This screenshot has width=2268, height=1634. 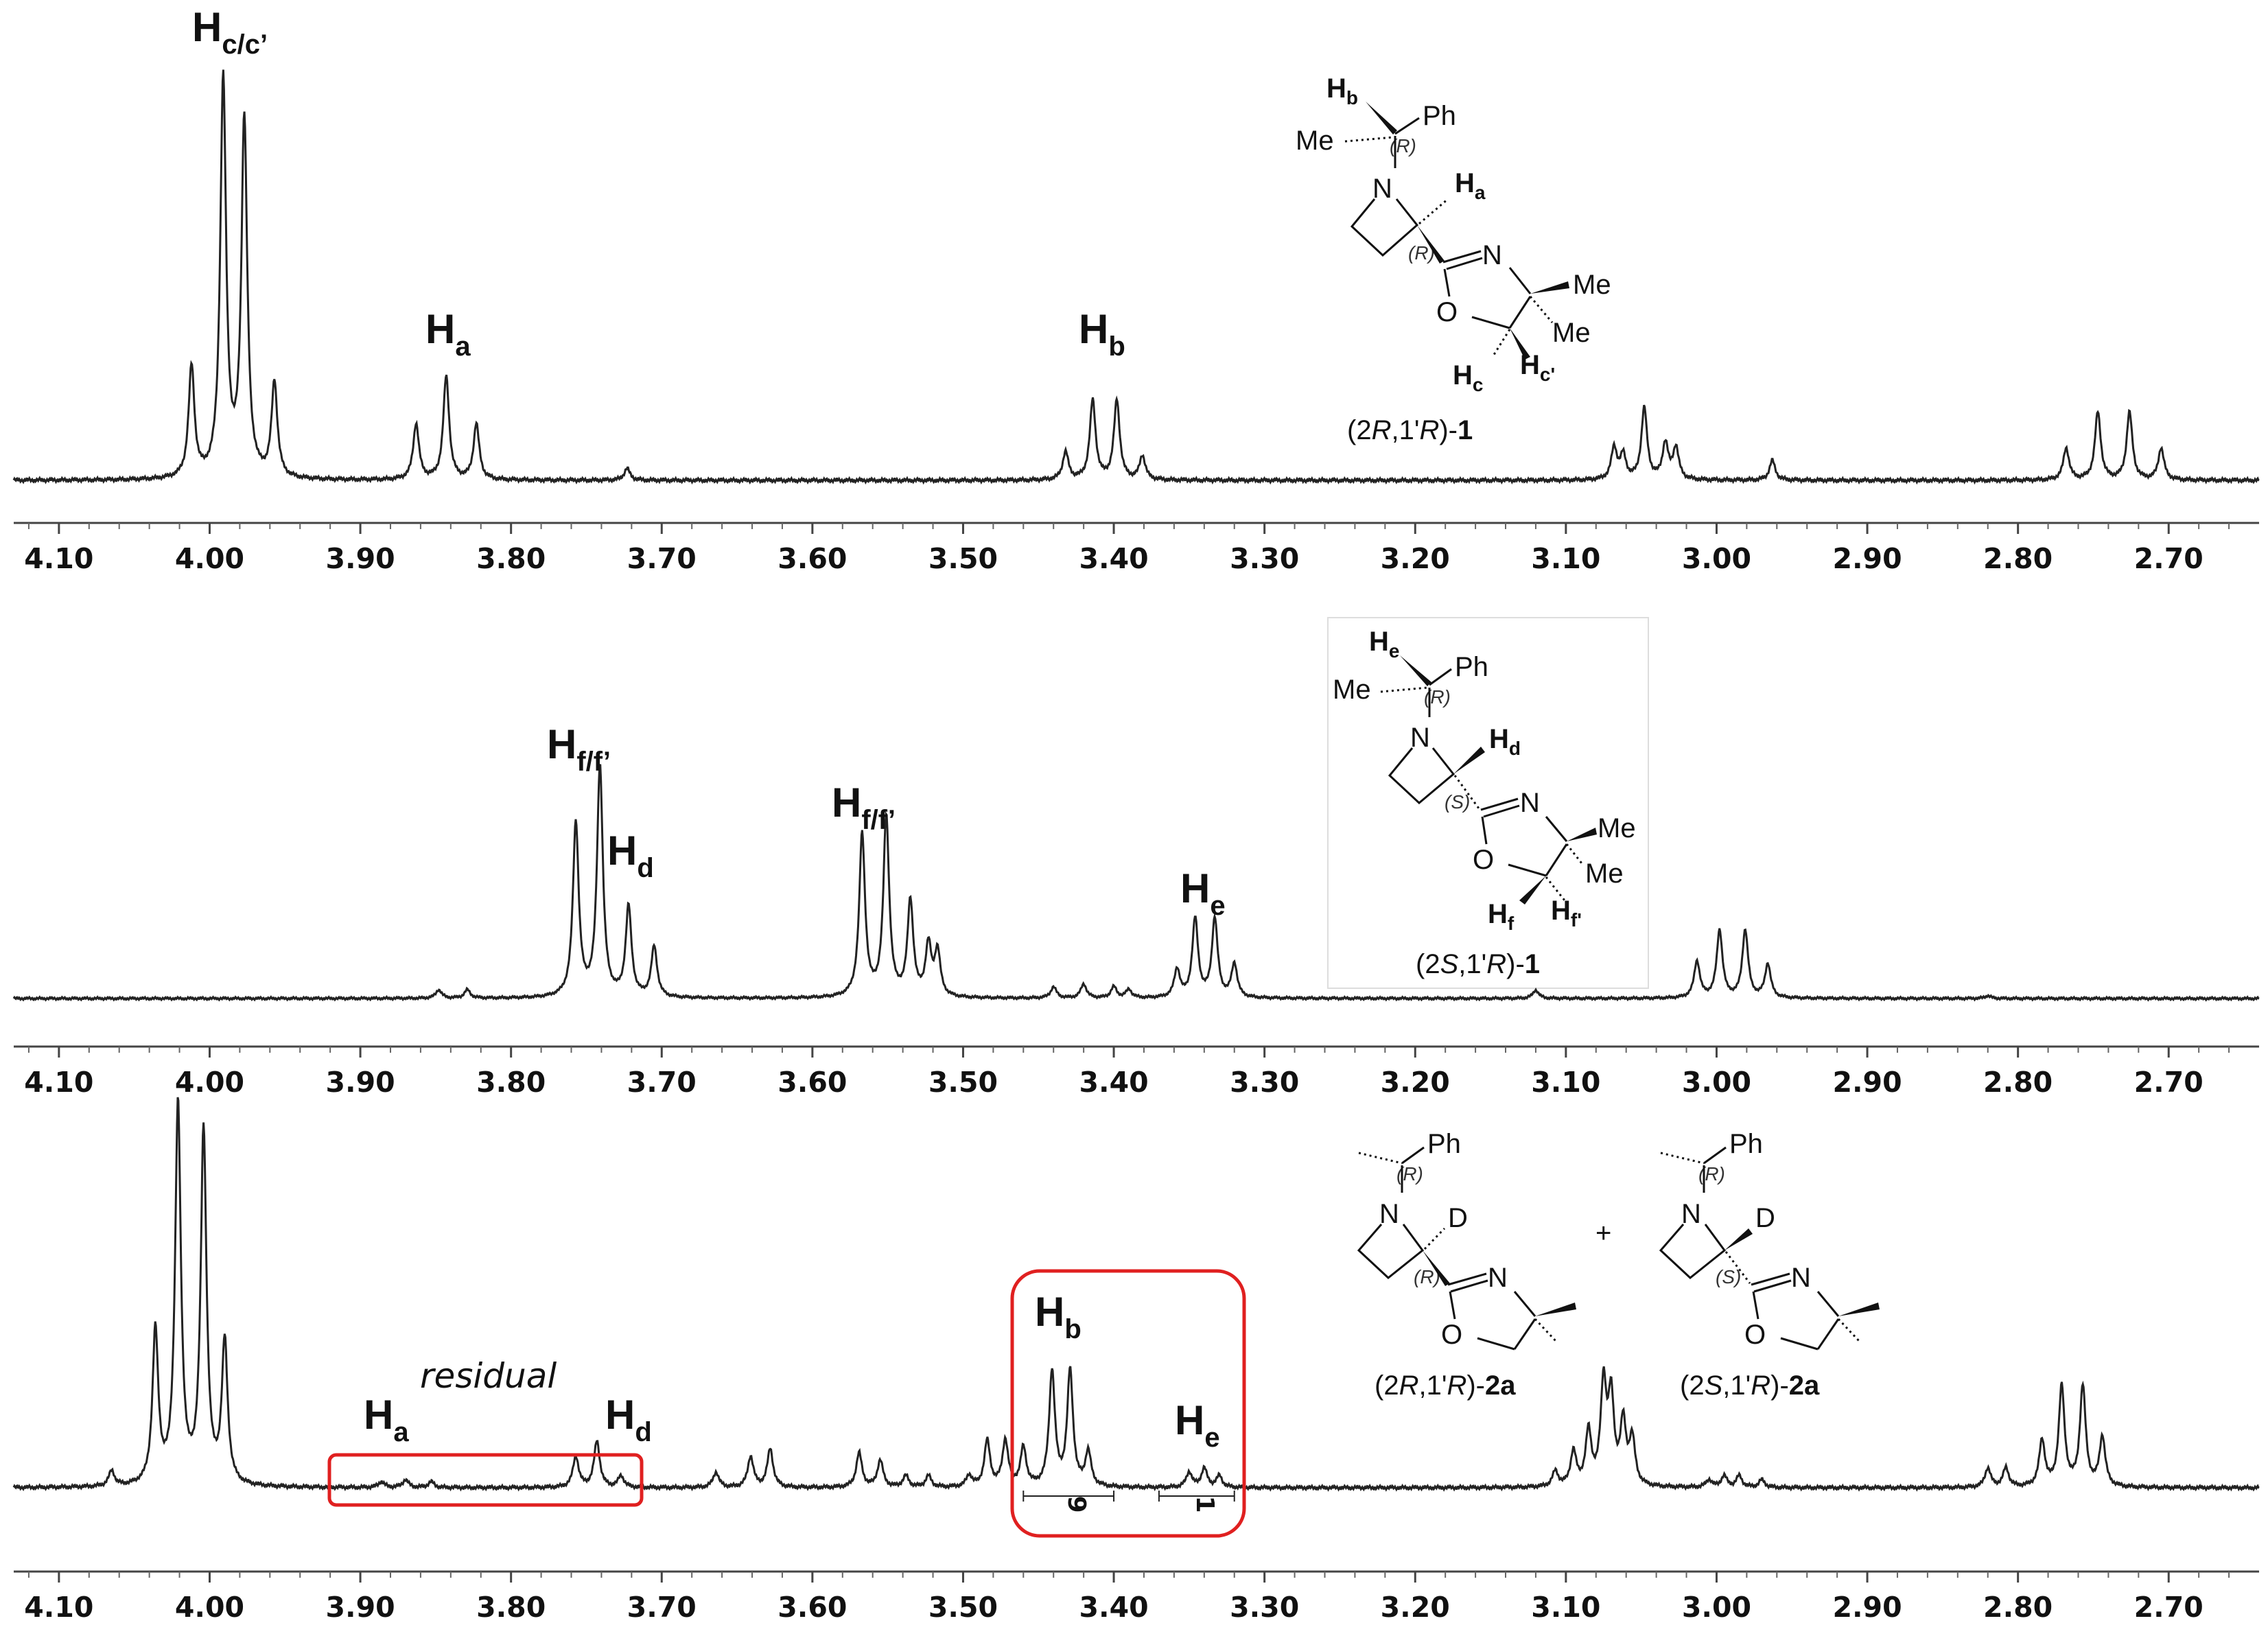 I want to click on atom-me3: Me, so click(x=1572, y=333).